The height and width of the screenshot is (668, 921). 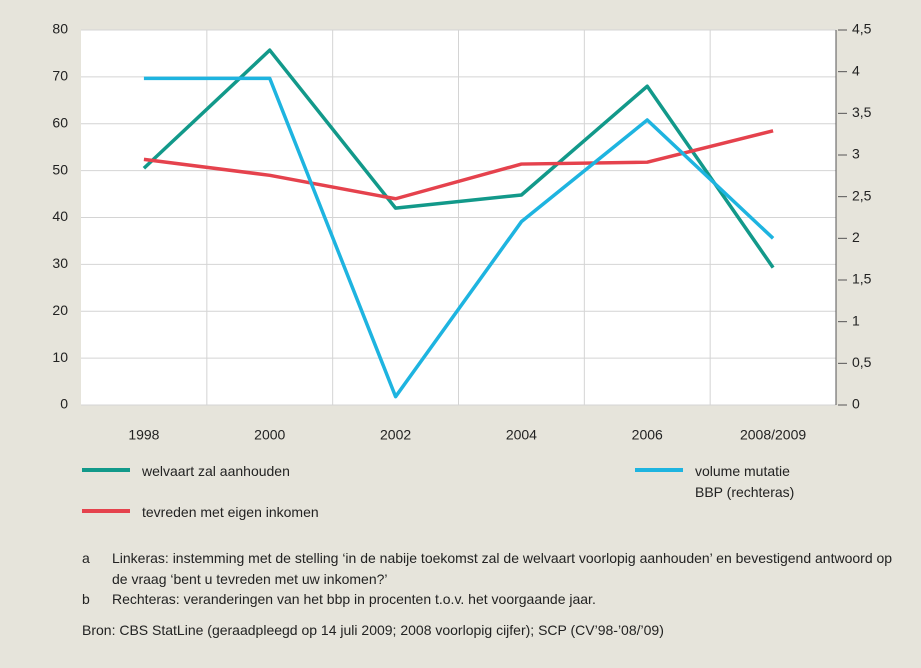 I want to click on y-tick-label: 10, so click(x=60, y=357).